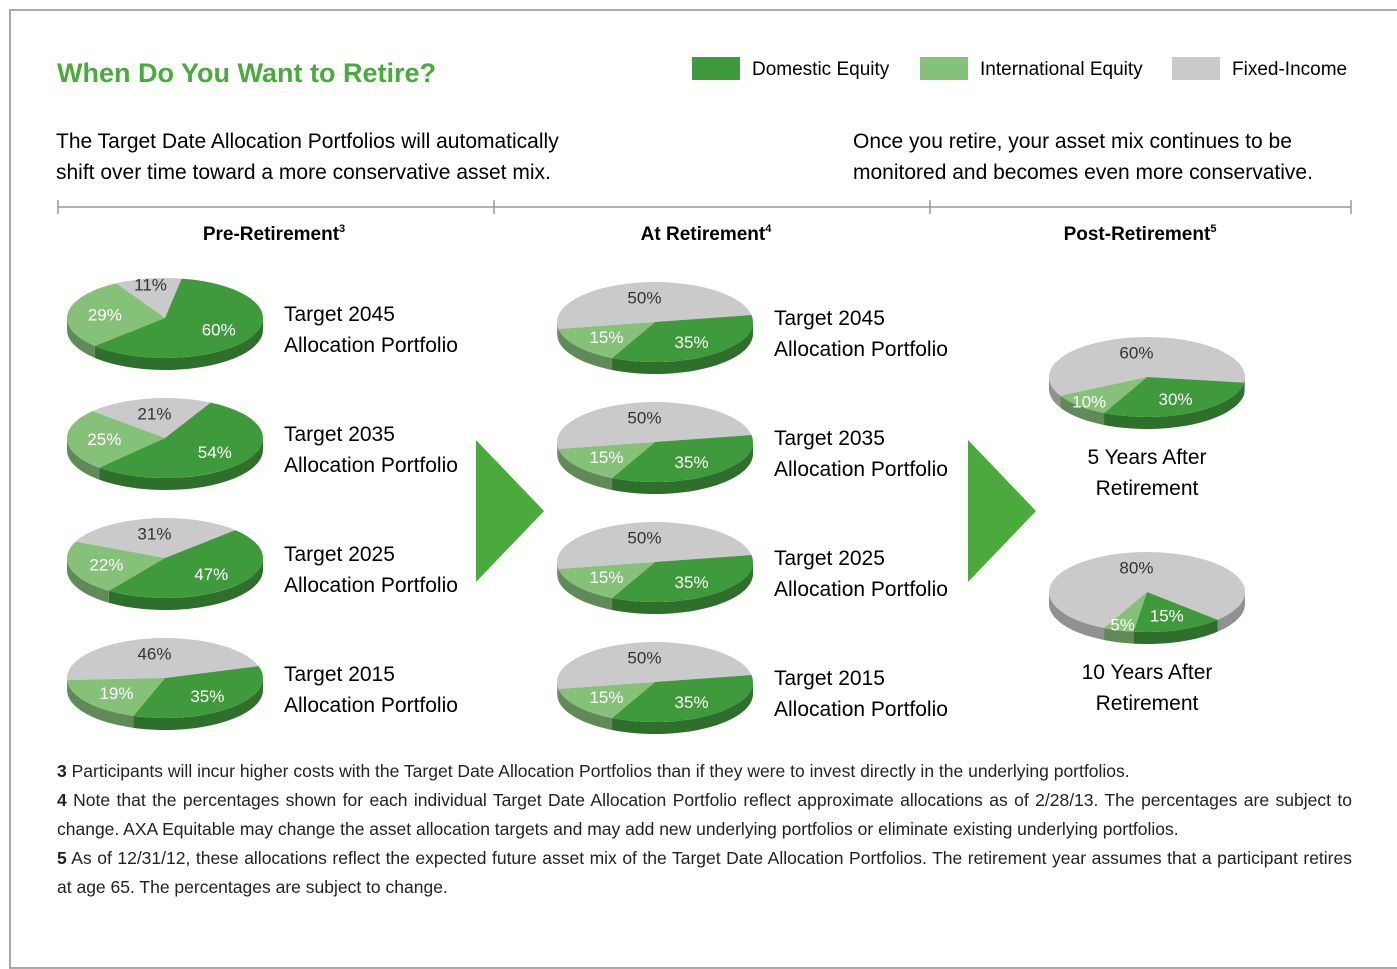 The width and height of the screenshot is (1397, 969). I want to click on footnote-number: 5, so click(62, 858).